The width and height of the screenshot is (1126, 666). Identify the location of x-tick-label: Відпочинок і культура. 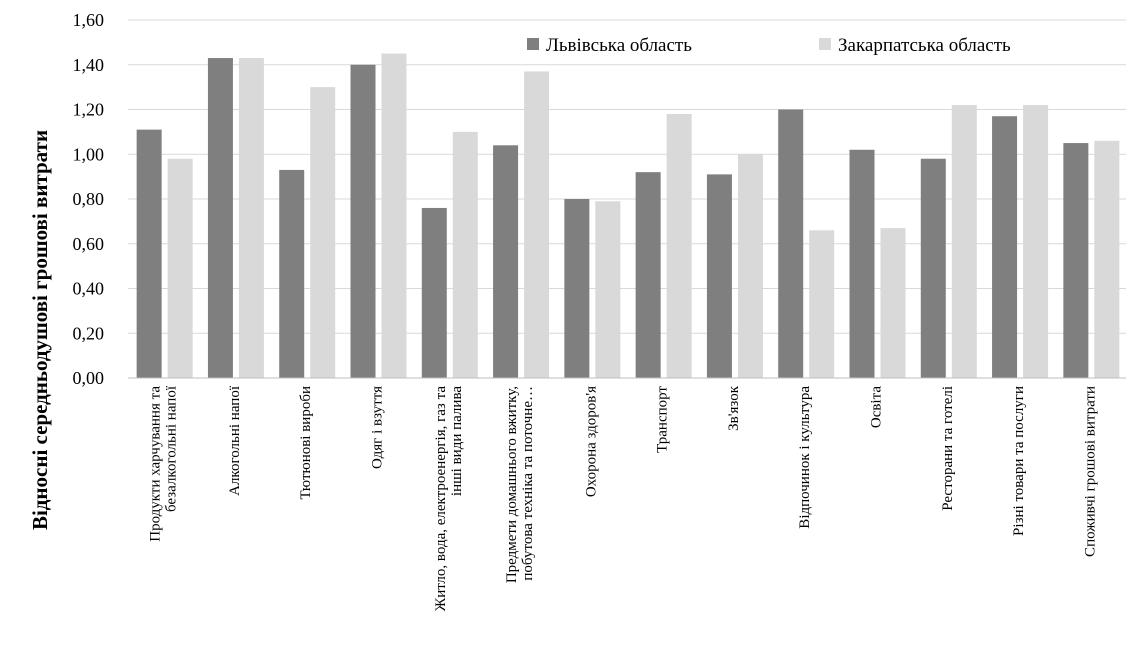
(805, 457).